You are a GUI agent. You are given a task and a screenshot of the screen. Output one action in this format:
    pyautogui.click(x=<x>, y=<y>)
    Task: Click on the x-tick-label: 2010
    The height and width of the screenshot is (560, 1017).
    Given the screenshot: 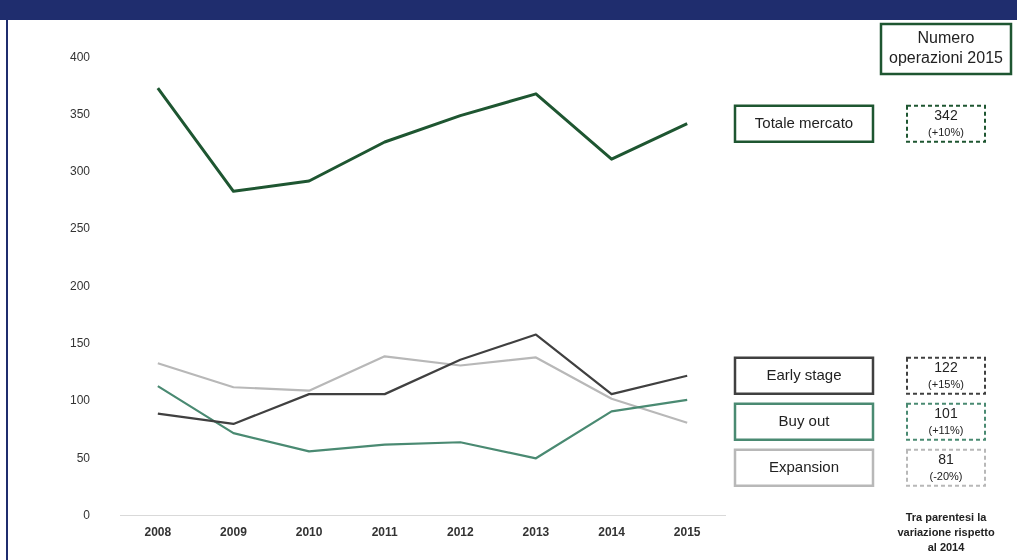 What is the action you would take?
    pyautogui.click(x=309, y=532)
    